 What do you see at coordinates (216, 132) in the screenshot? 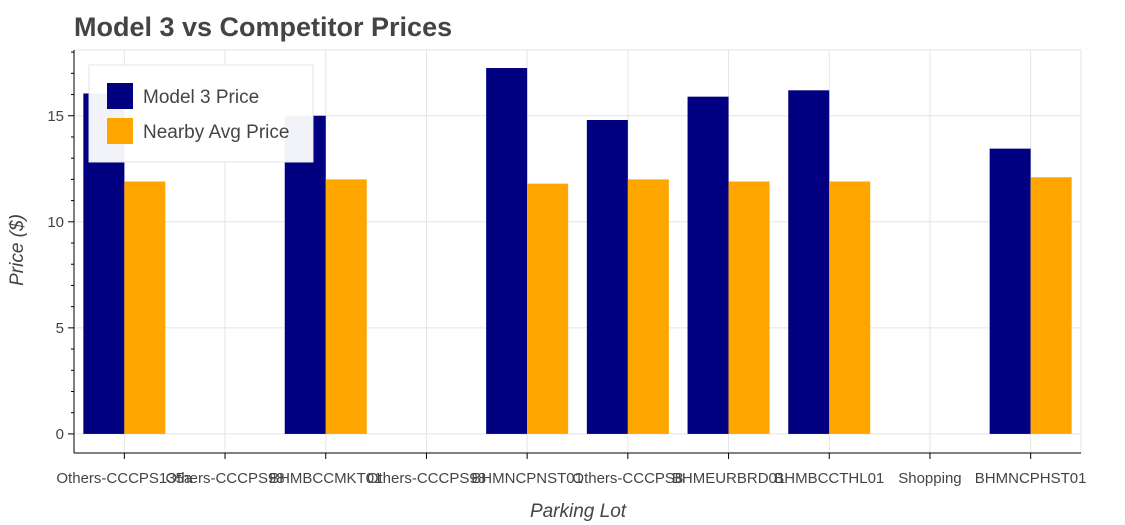
I see `legend-label-nearby: Nearby Avg Price` at bounding box center [216, 132].